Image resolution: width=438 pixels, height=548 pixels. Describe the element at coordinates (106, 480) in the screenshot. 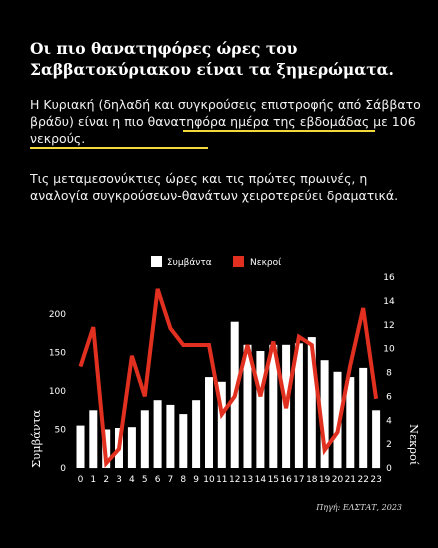

I see `x-tick-label: 2` at that location.